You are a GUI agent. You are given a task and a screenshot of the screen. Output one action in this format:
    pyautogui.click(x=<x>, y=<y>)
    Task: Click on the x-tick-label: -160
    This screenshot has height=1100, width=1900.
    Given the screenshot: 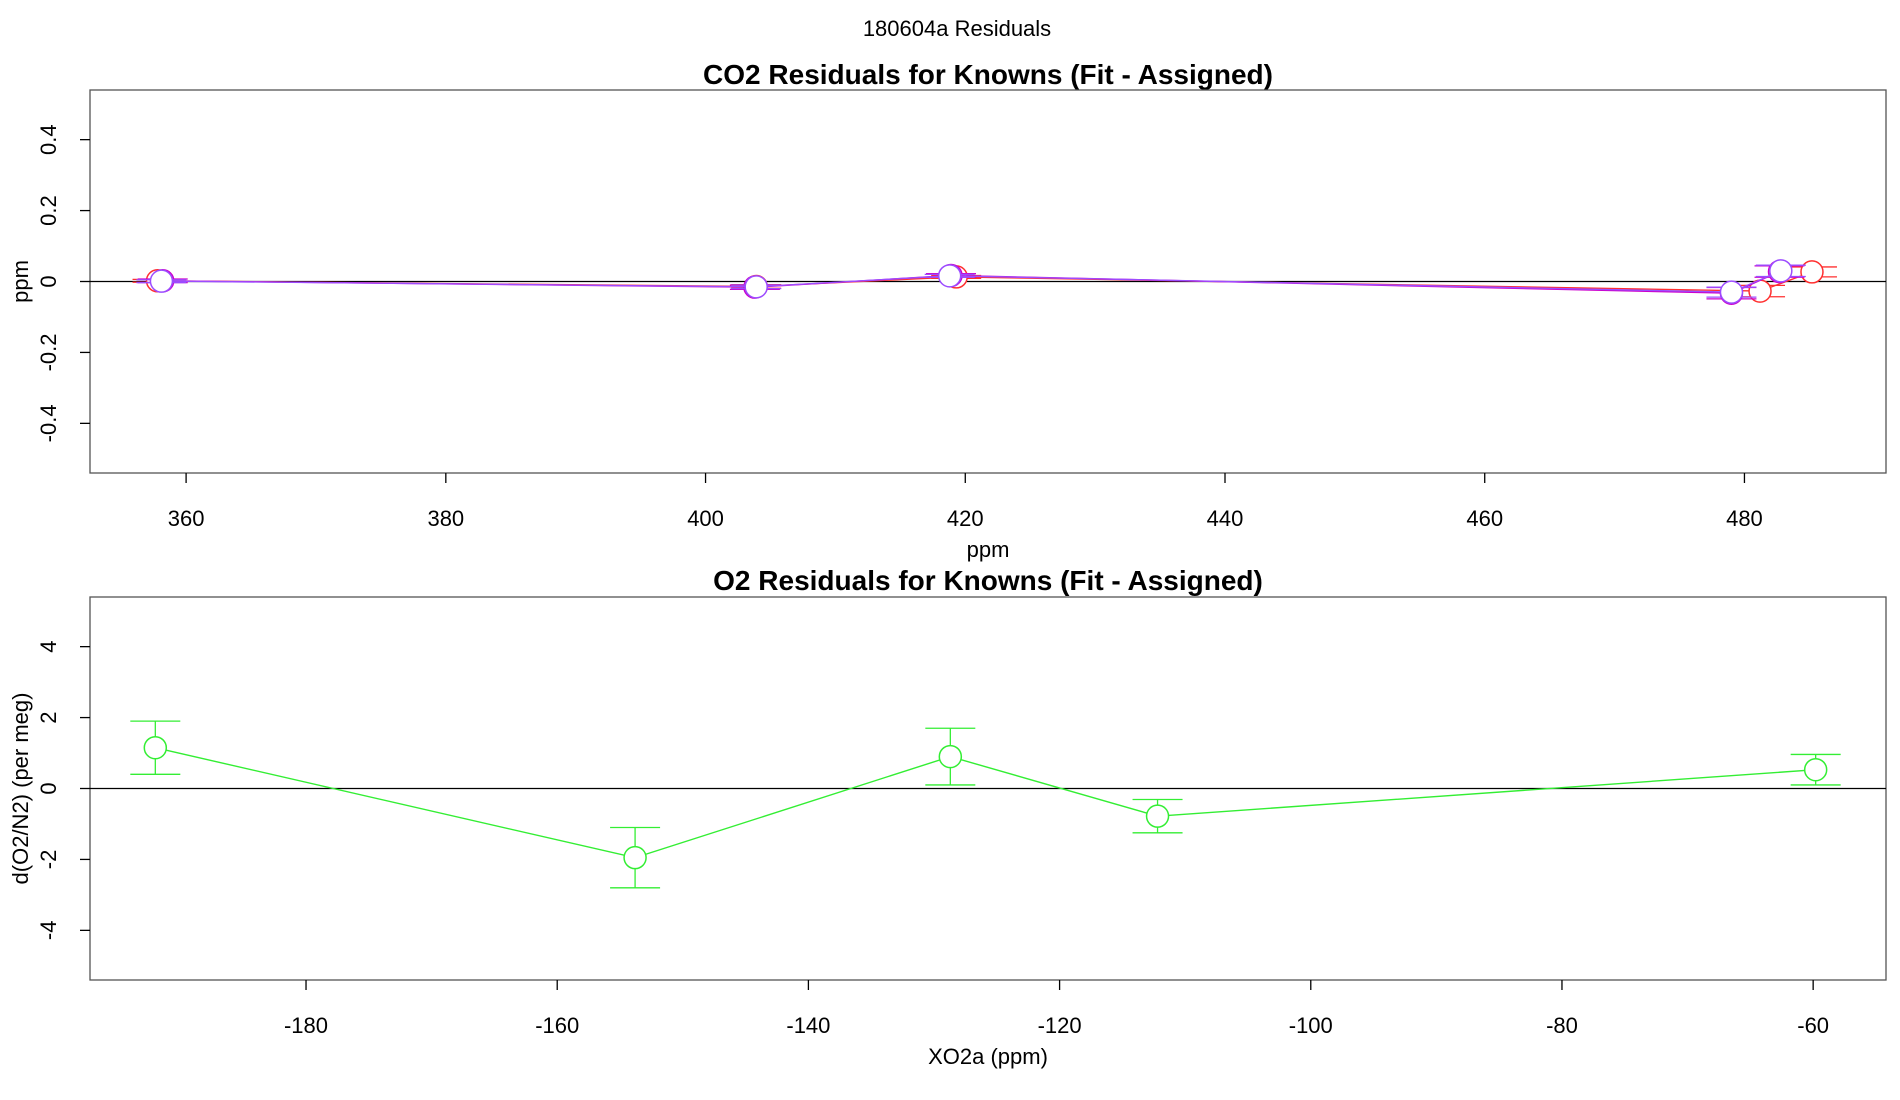 What is the action you would take?
    pyautogui.click(x=557, y=1025)
    